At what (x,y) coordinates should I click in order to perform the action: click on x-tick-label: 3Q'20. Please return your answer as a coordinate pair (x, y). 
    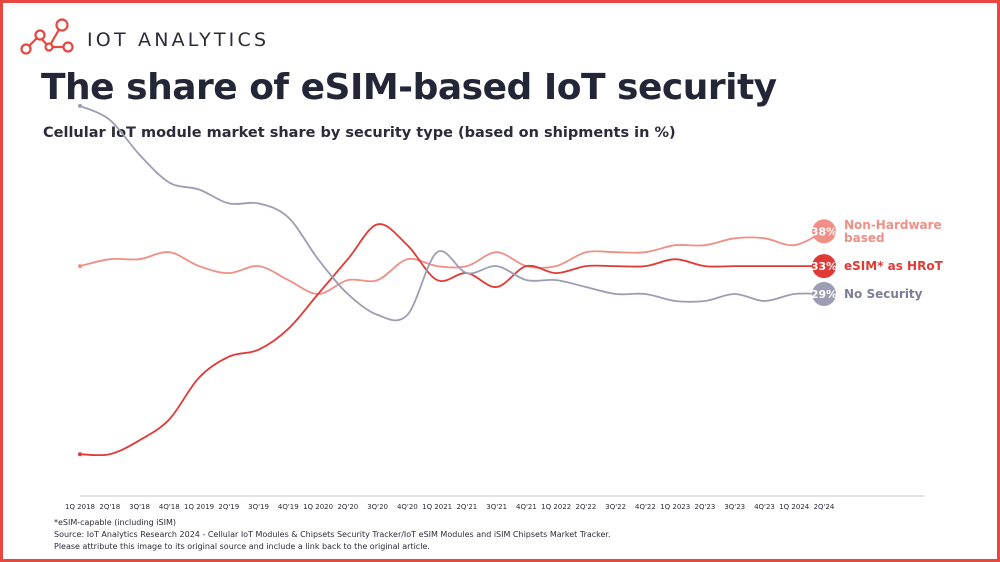
    Looking at the image, I should click on (377, 507).